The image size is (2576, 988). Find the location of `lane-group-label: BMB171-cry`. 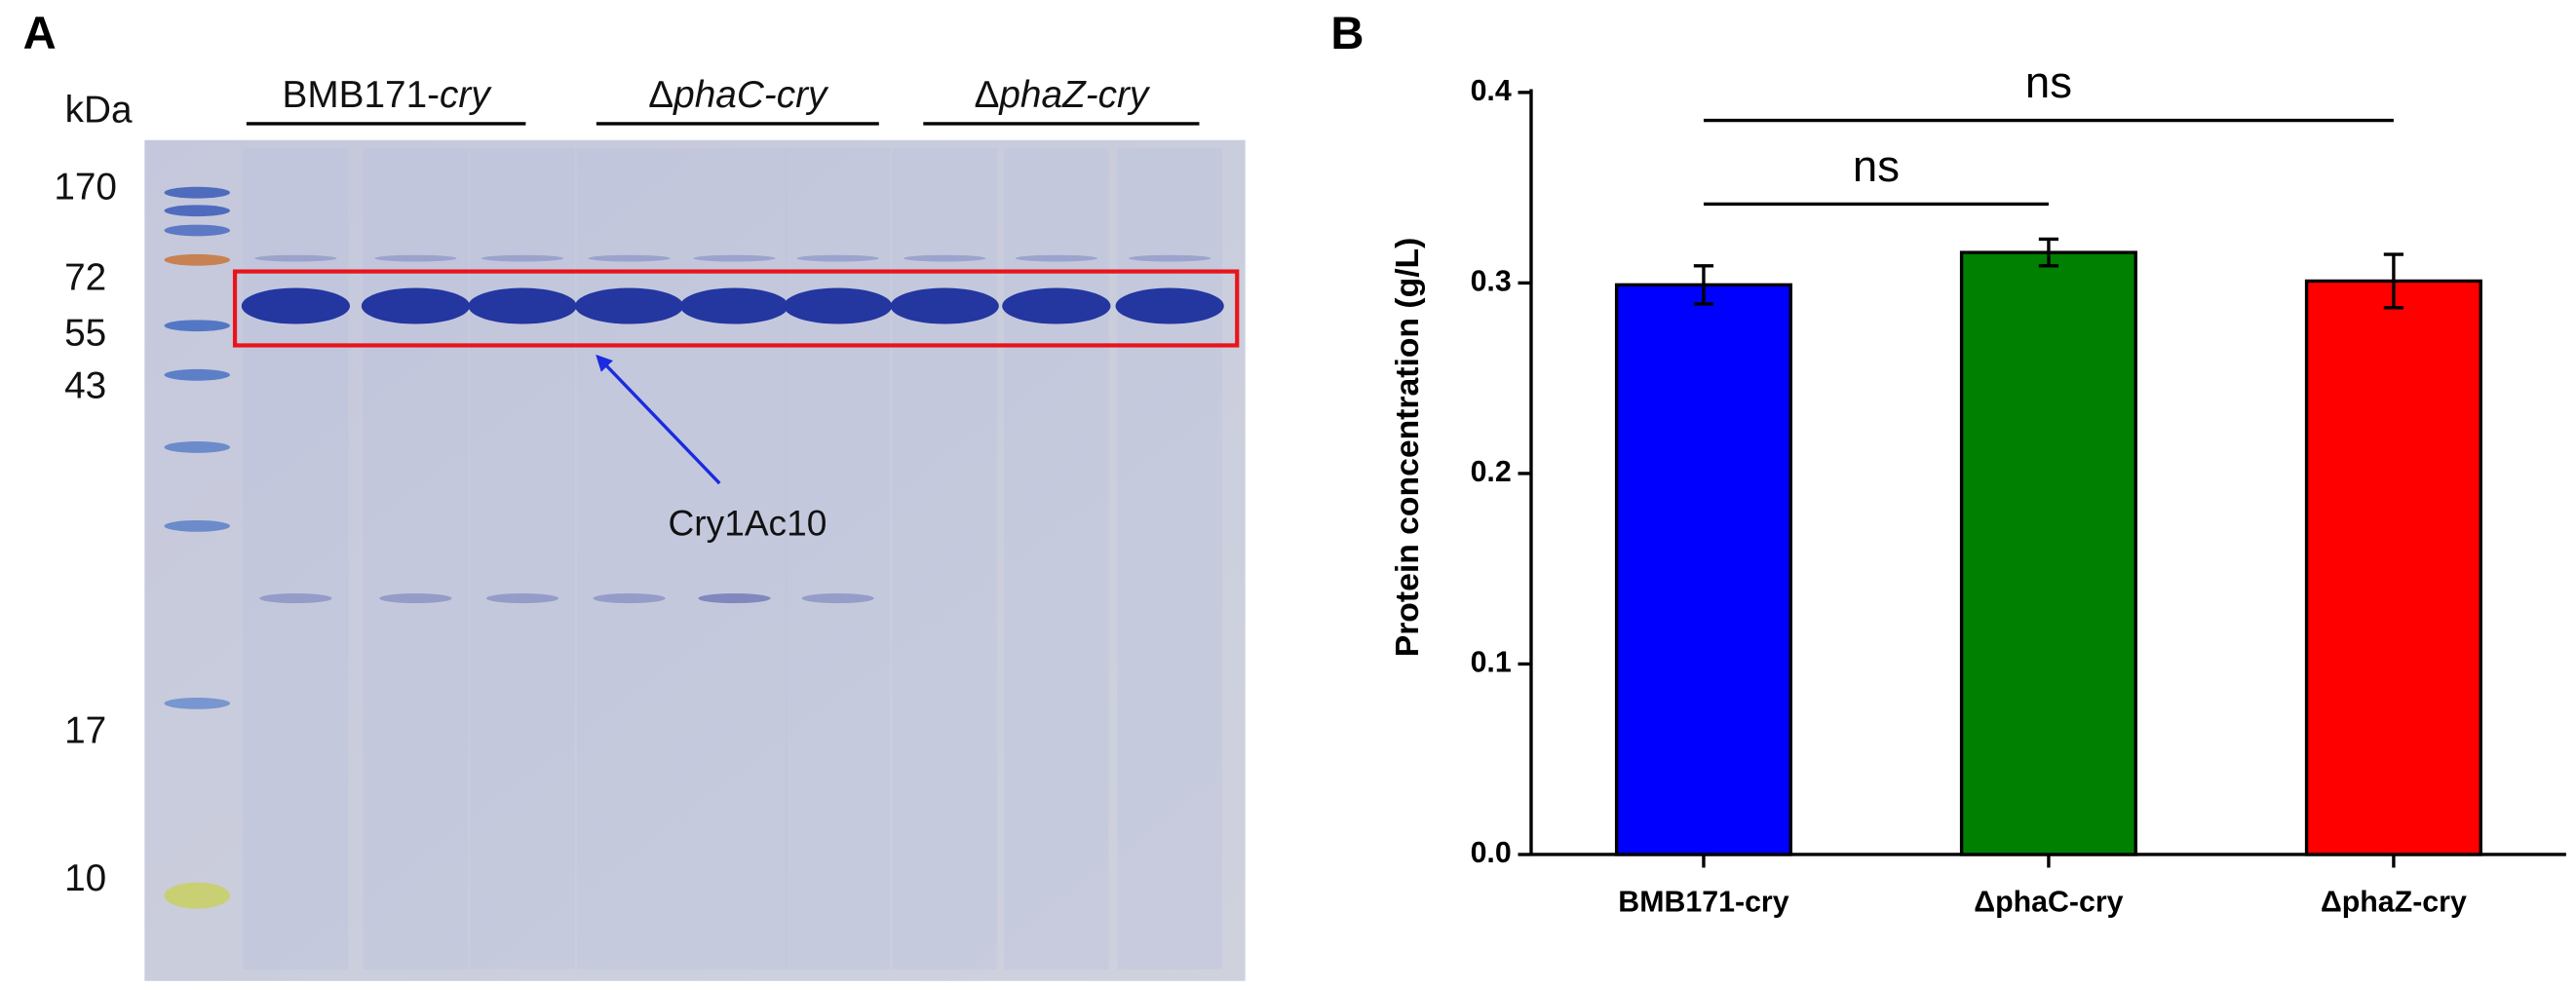

lane-group-label: BMB171-cry is located at coordinates (388, 95).